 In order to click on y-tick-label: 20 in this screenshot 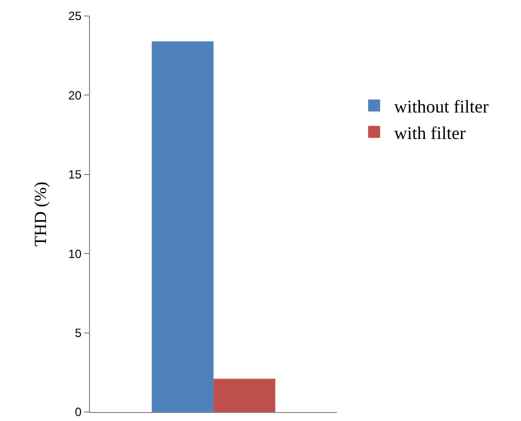, I will do `click(75, 95)`.